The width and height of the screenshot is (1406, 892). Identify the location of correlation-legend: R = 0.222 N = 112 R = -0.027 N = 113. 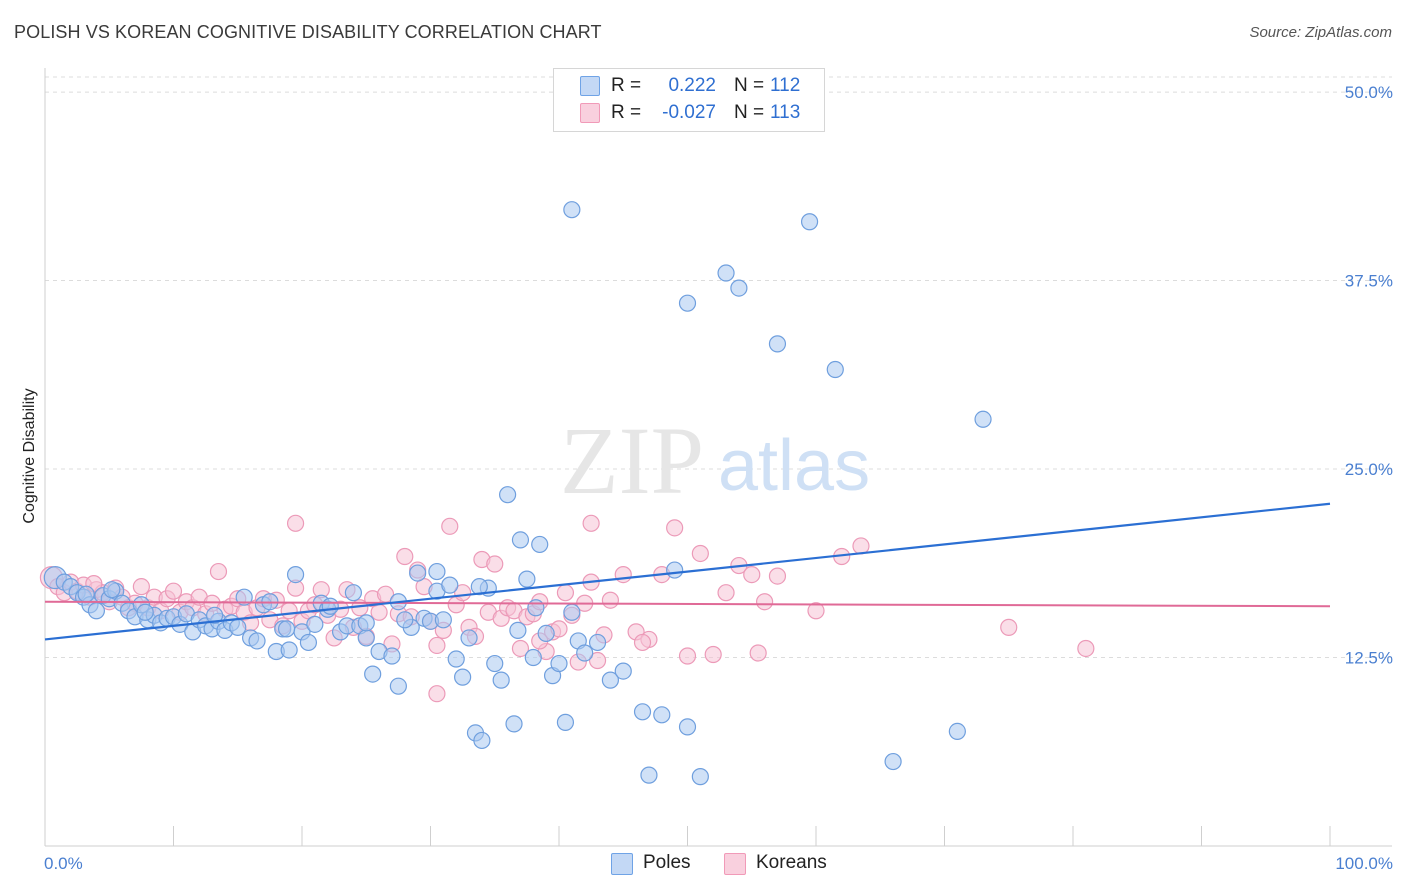
(689, 100).